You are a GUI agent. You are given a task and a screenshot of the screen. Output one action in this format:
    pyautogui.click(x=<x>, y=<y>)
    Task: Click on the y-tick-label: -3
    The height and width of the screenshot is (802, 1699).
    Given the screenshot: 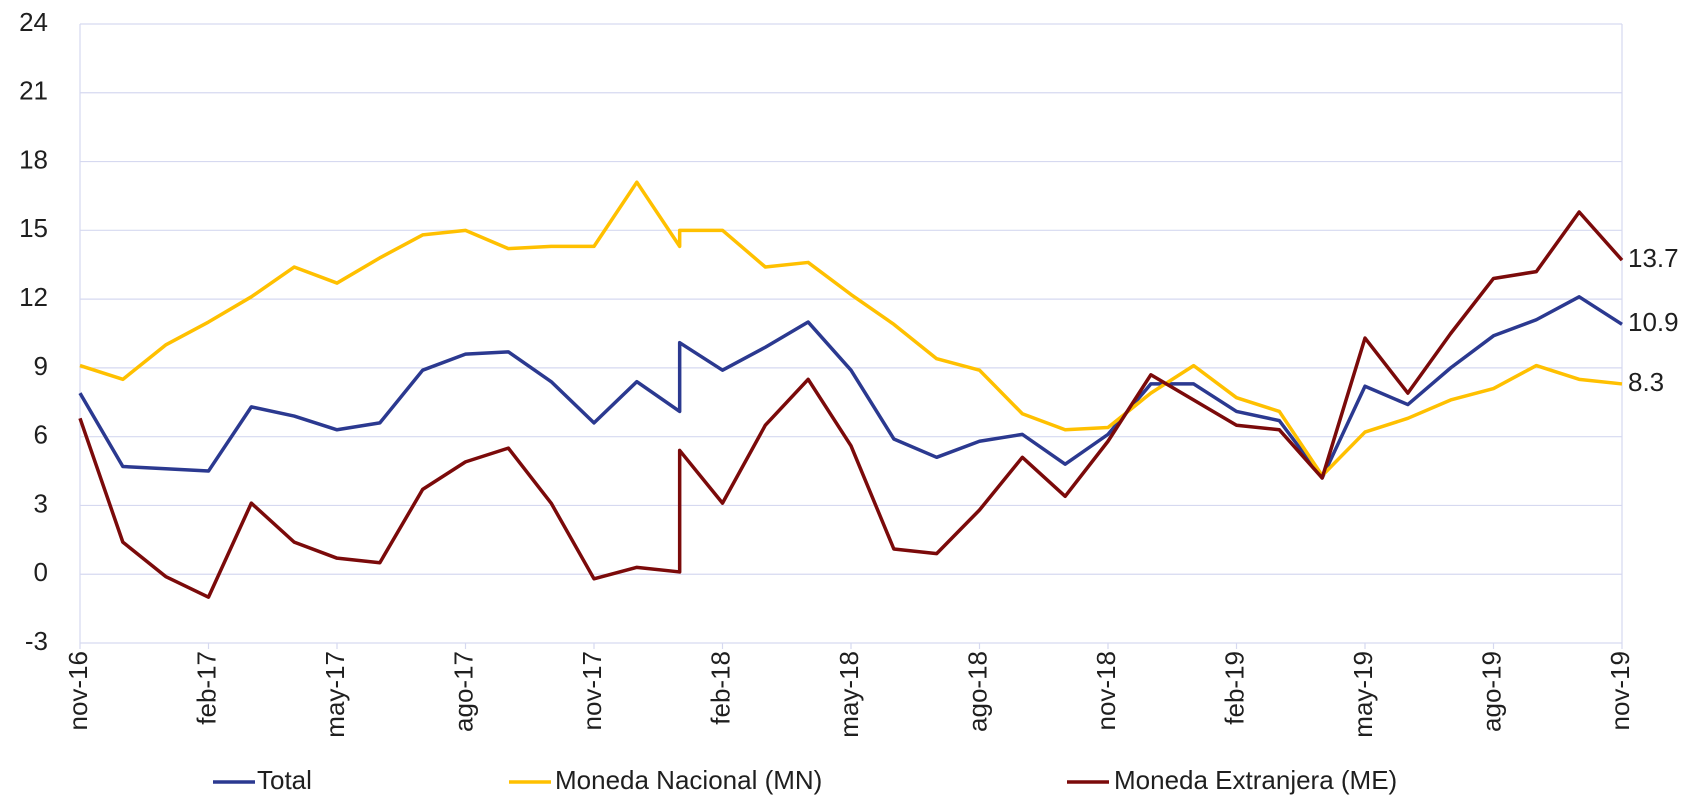 What is the action you would take?
    pyautogui.click(x=36, y=641)
    